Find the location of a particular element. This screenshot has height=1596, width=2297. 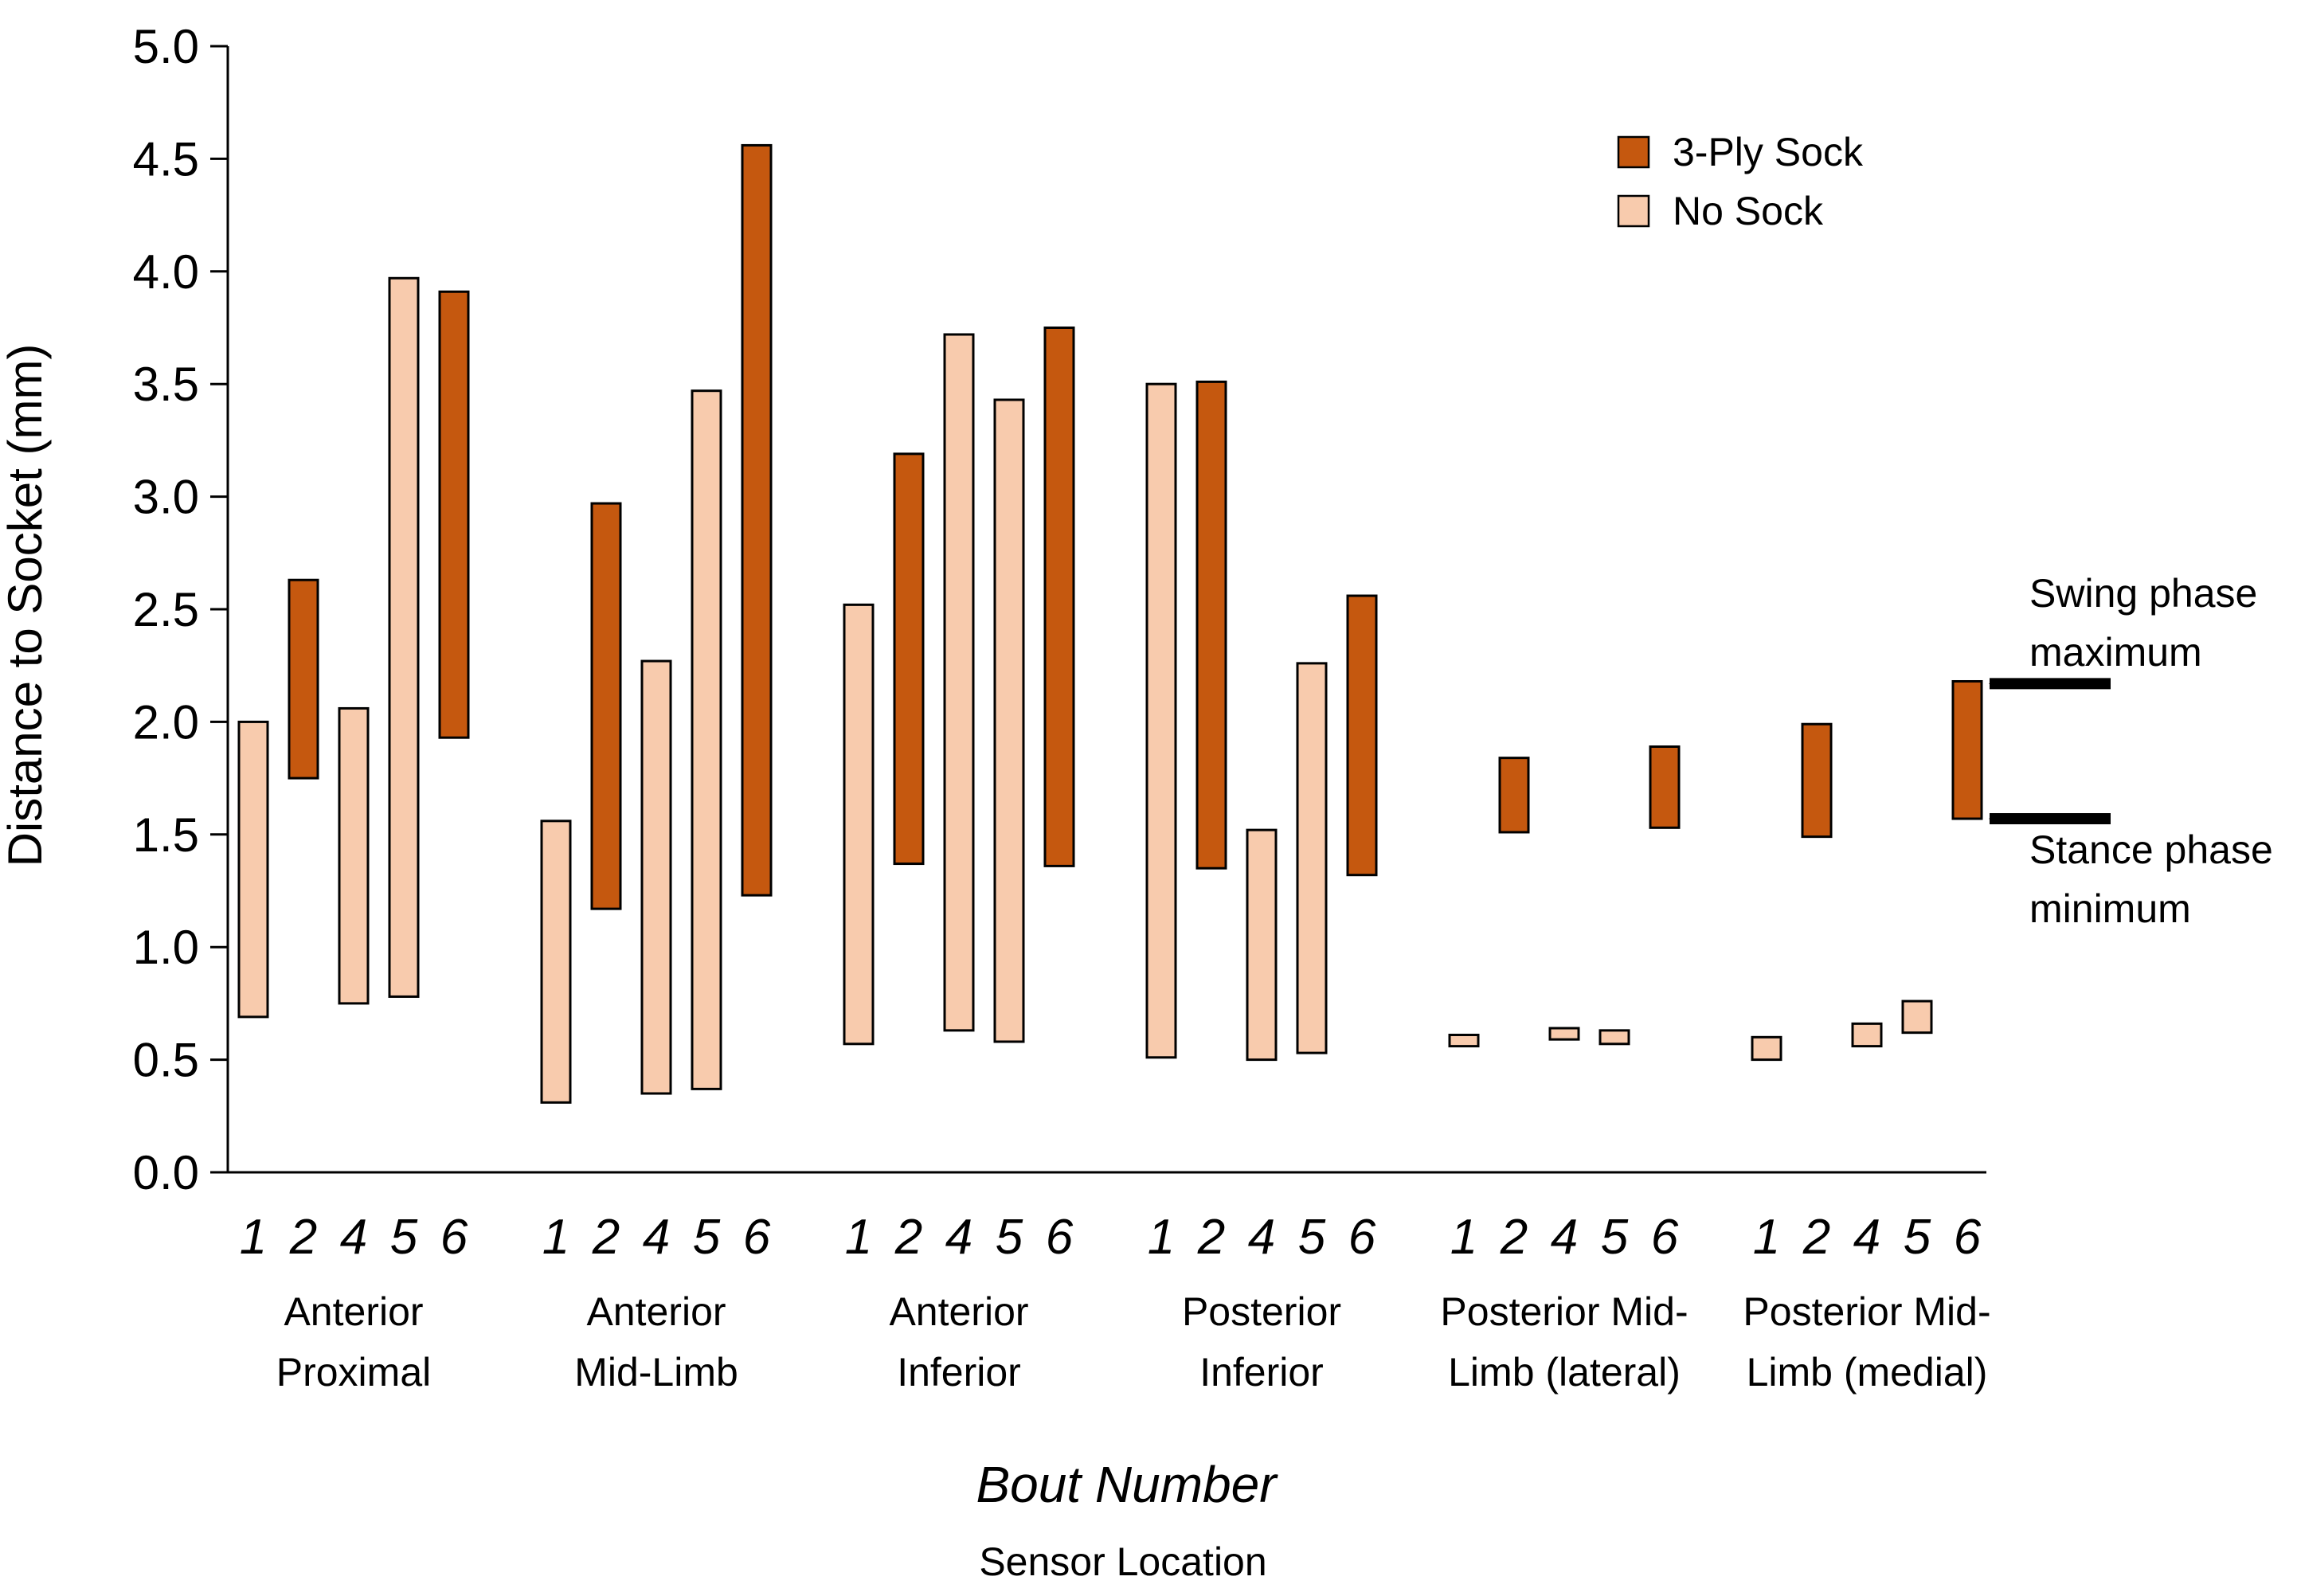

y-axis-title: Distance to Socket (mm) is located at coordinates (26, 605).